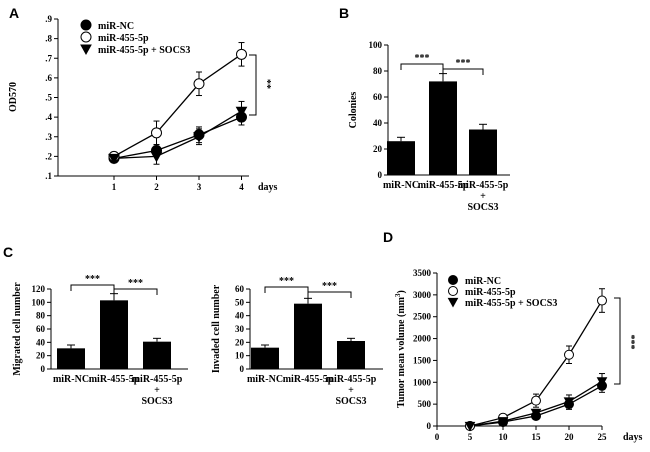  What do you see at coordinates (240, 356) in the screenshot?
I see `y-tick-label: 10` at bounding box center [240, 356].